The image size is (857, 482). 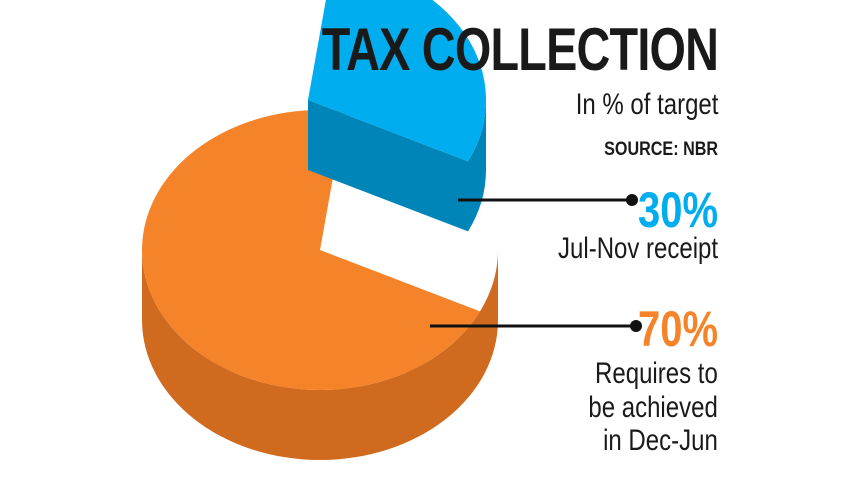 I want to click on slice-label-70-line-3: in Dec-Jun, so click(x=660, y=441).